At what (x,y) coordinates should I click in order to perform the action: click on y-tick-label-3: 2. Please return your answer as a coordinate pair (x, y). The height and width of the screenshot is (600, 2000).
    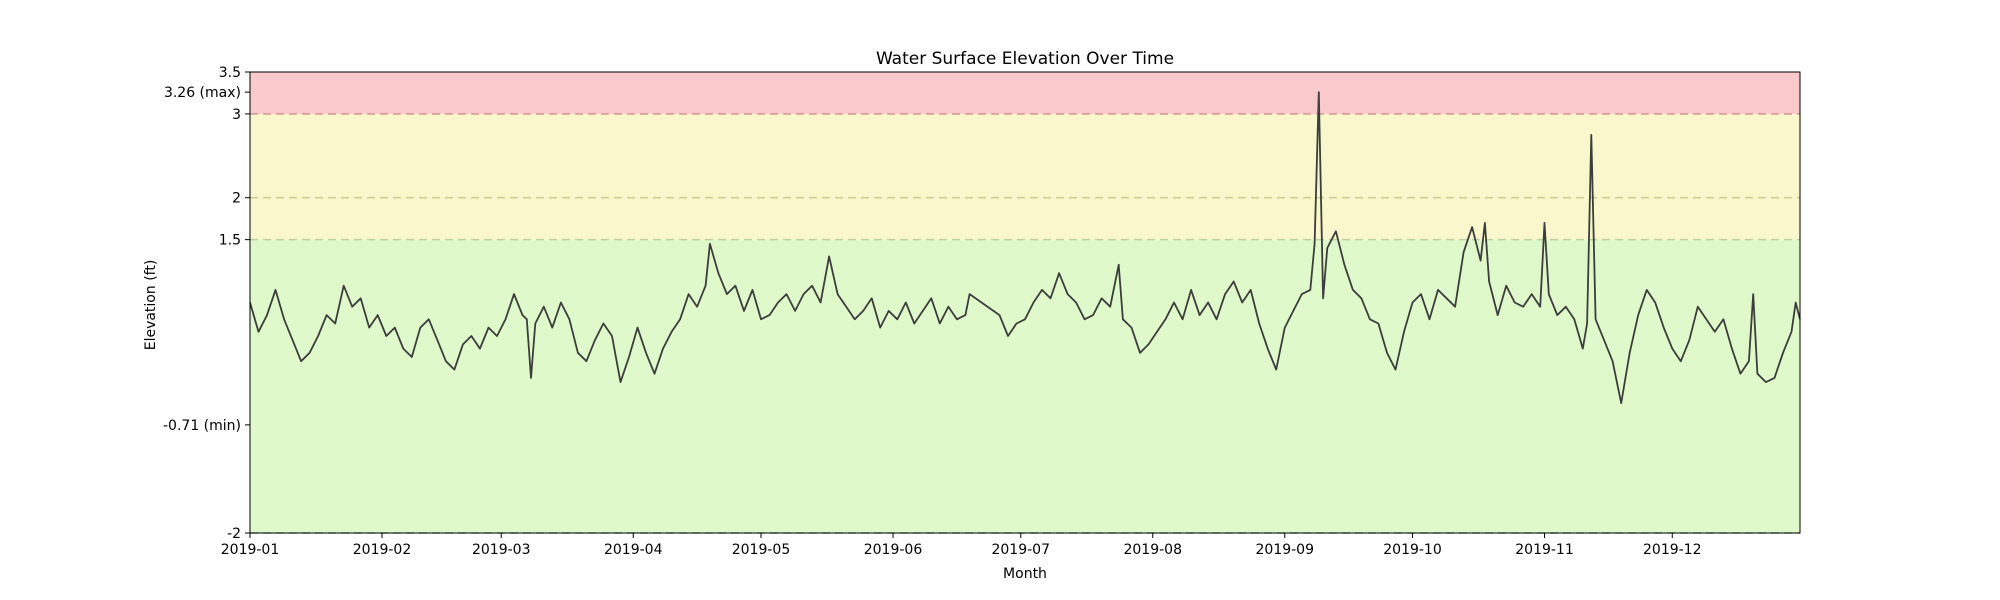
    Looking at the image, I should click on (236, 199).